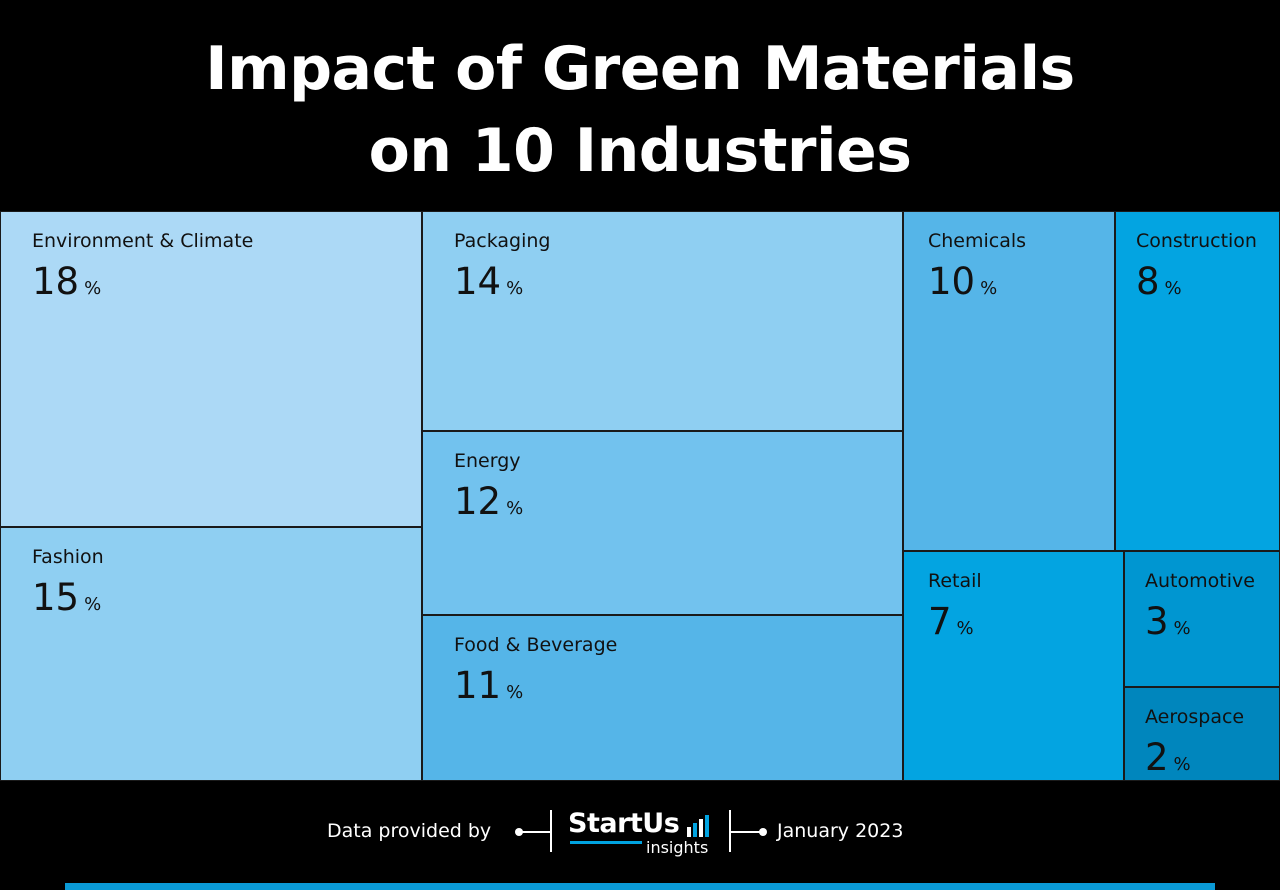 Image resolution: width=1280 pixels, height=890 pixels. I want to click on treemap-value: 15%, so click(66, 598).